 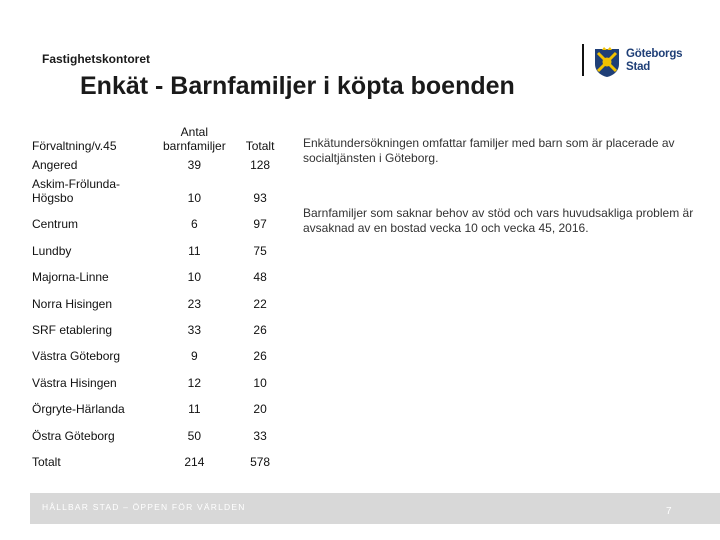 I want to click on table-row: SRF etablering 33 26, so click(x=156, y=324).